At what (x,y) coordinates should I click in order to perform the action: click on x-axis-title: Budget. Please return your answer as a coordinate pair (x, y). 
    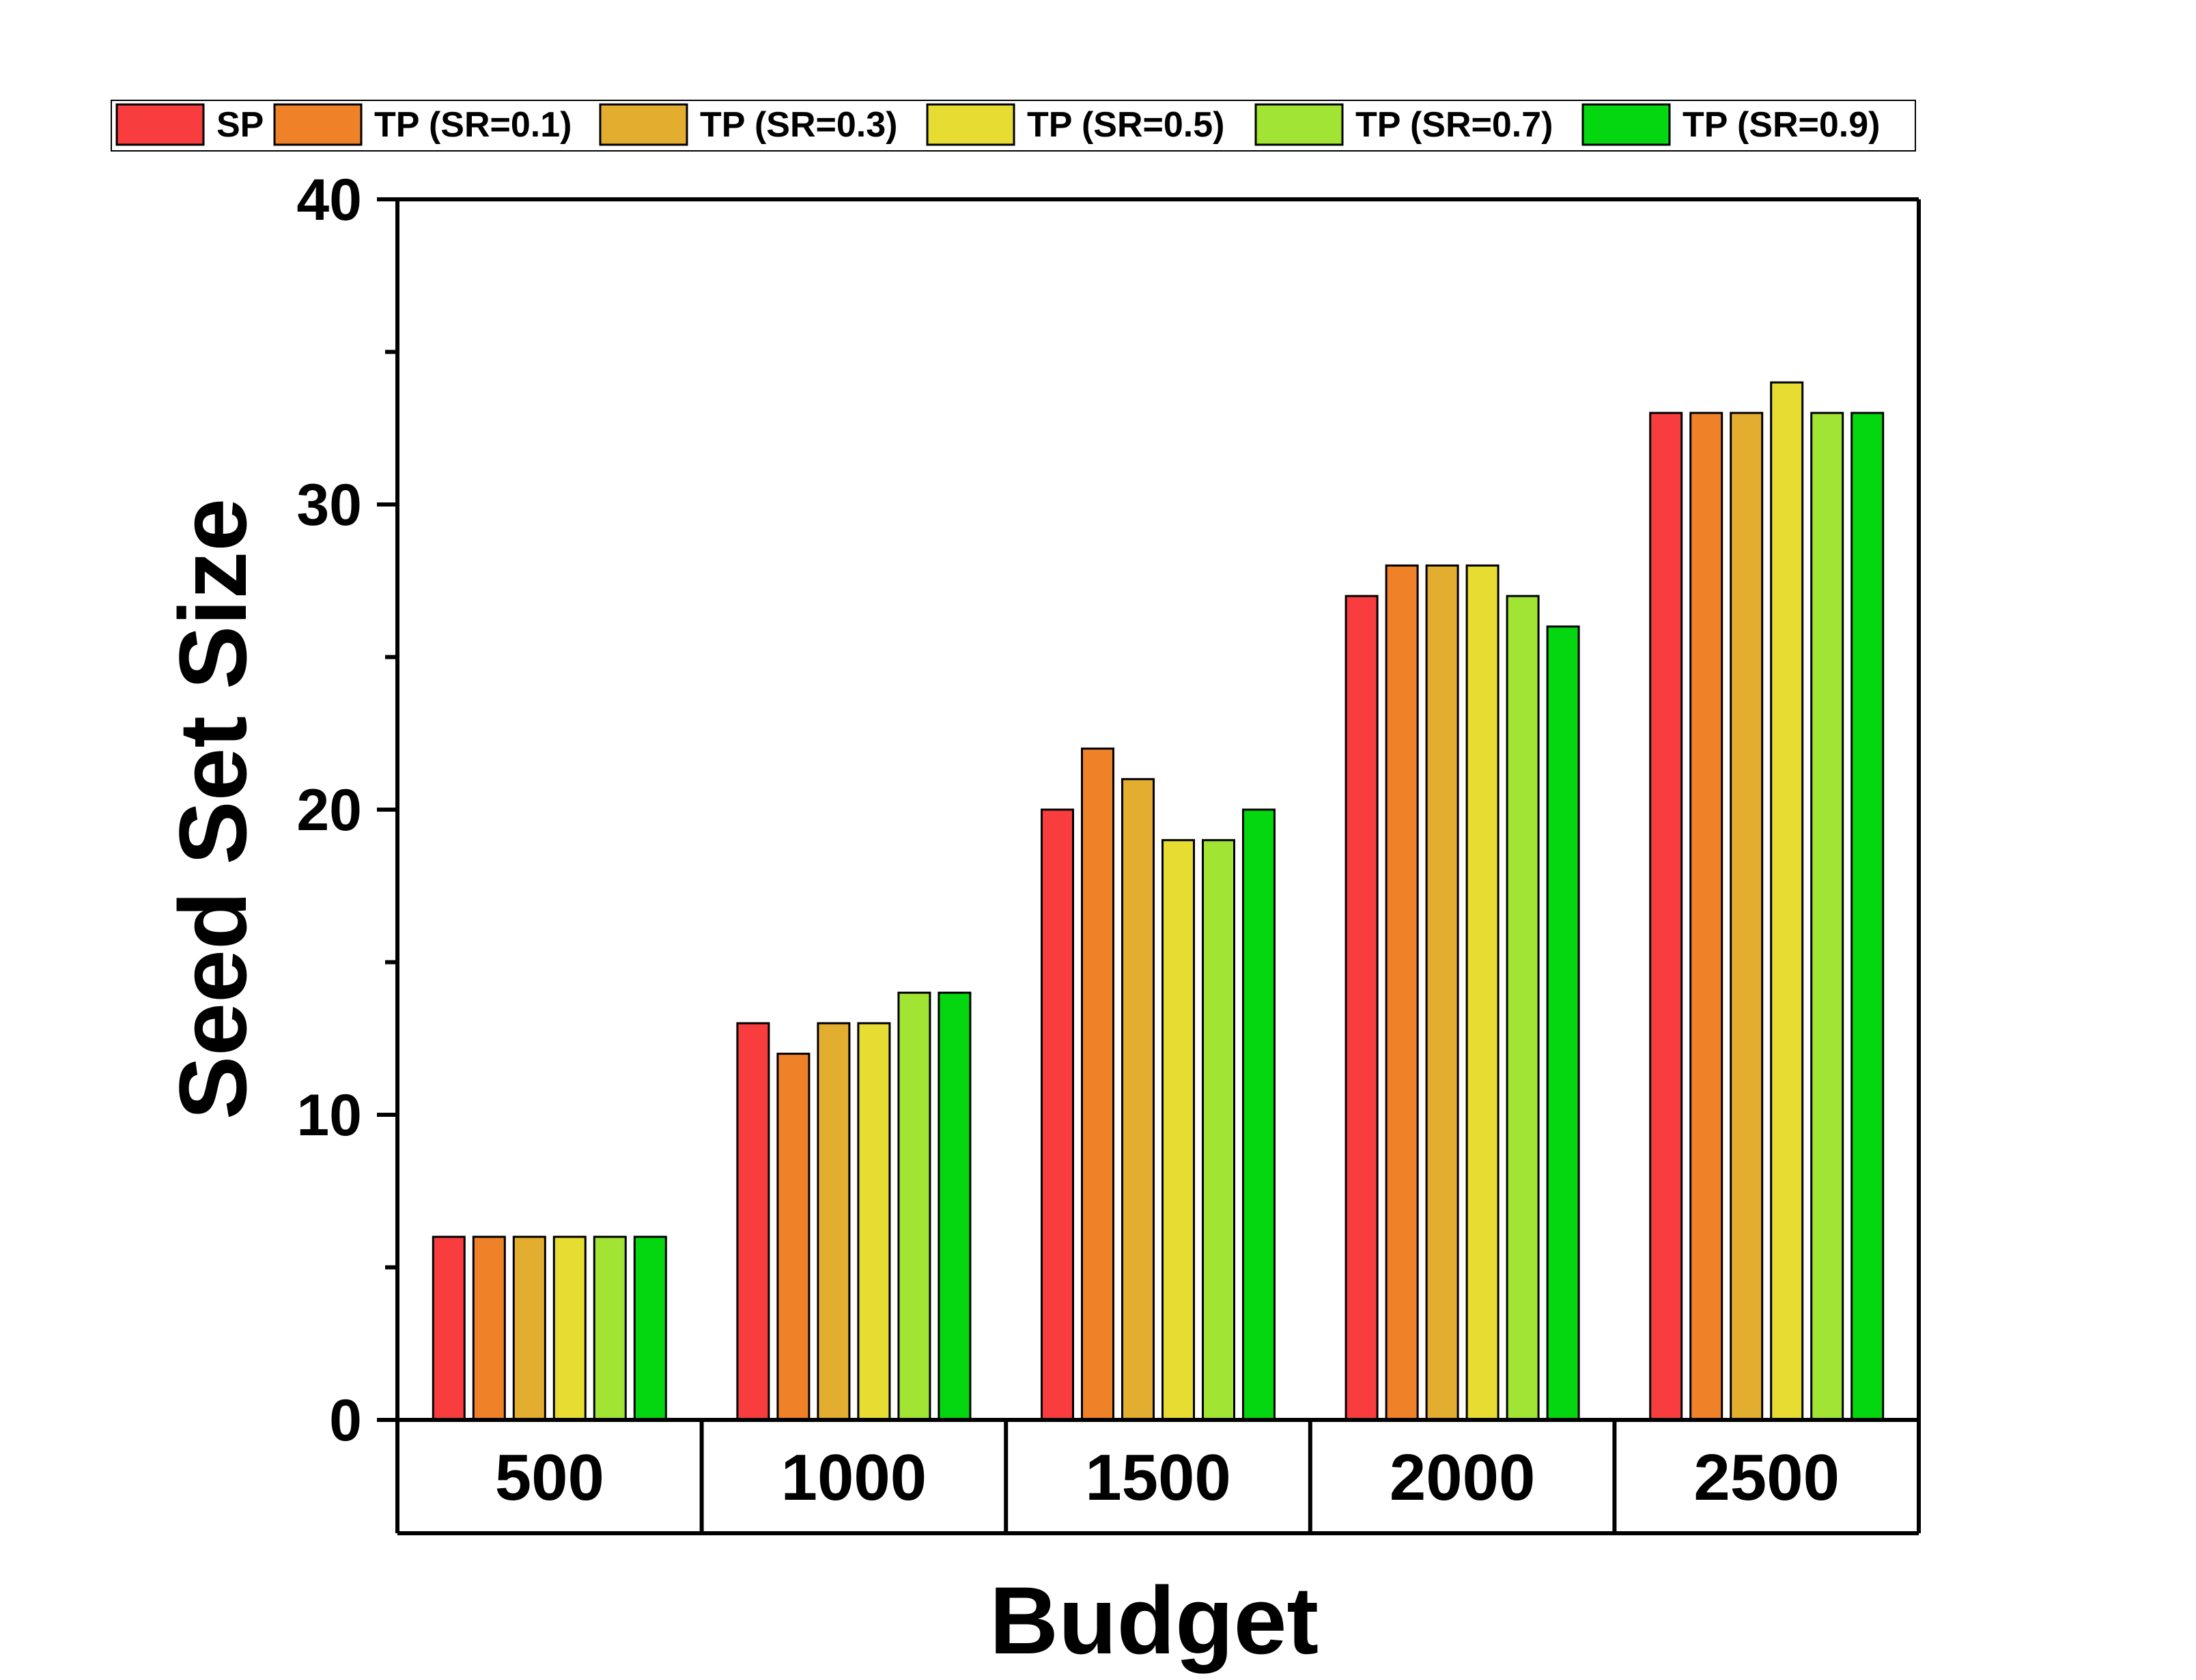
    Looking at the image, I should click on (1154, 1620).